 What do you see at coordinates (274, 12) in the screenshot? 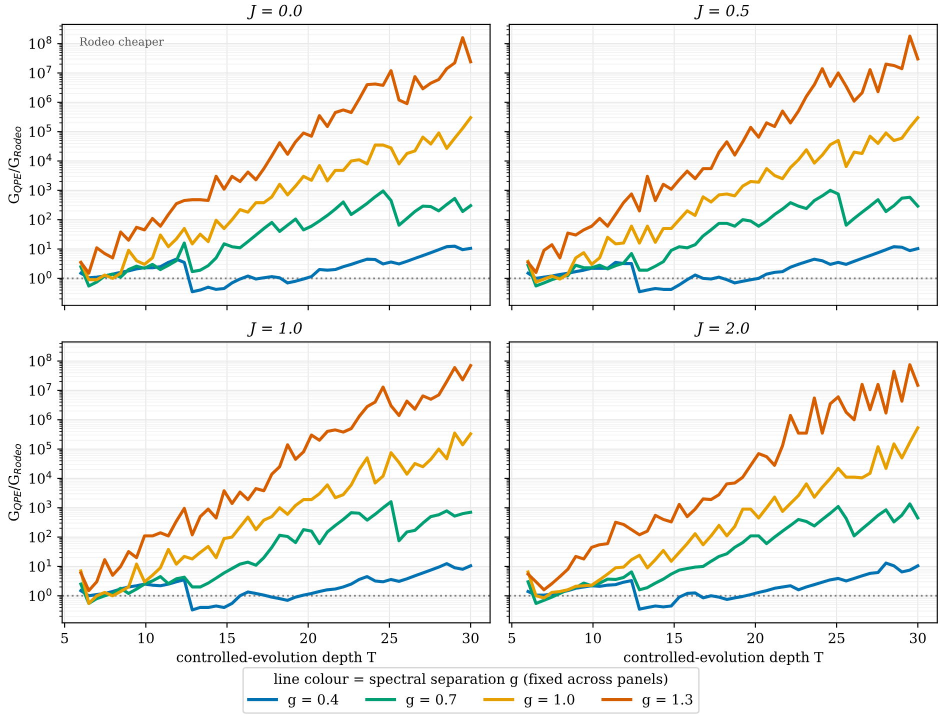
I see `chart-title: J = 0.0` at bounding box center [274, 12].